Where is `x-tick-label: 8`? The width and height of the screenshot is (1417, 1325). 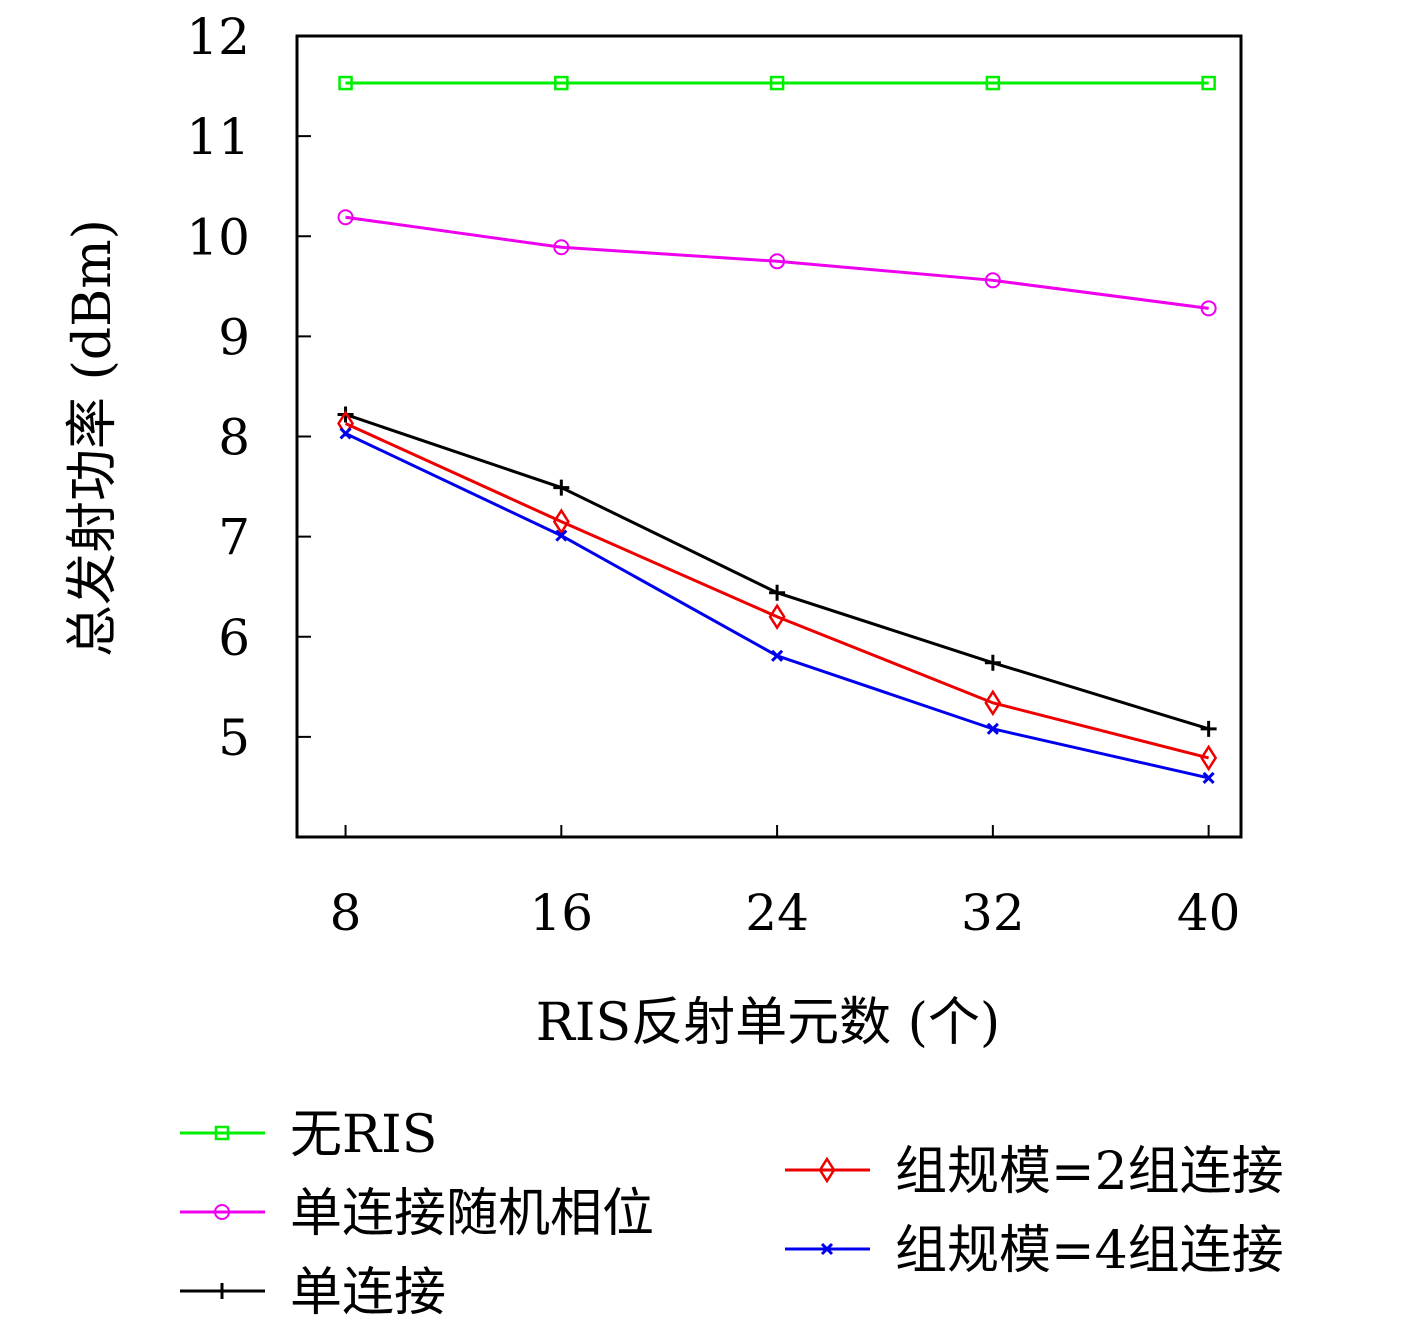
x-tick-label: 8 is located at coordinates (346, 913).